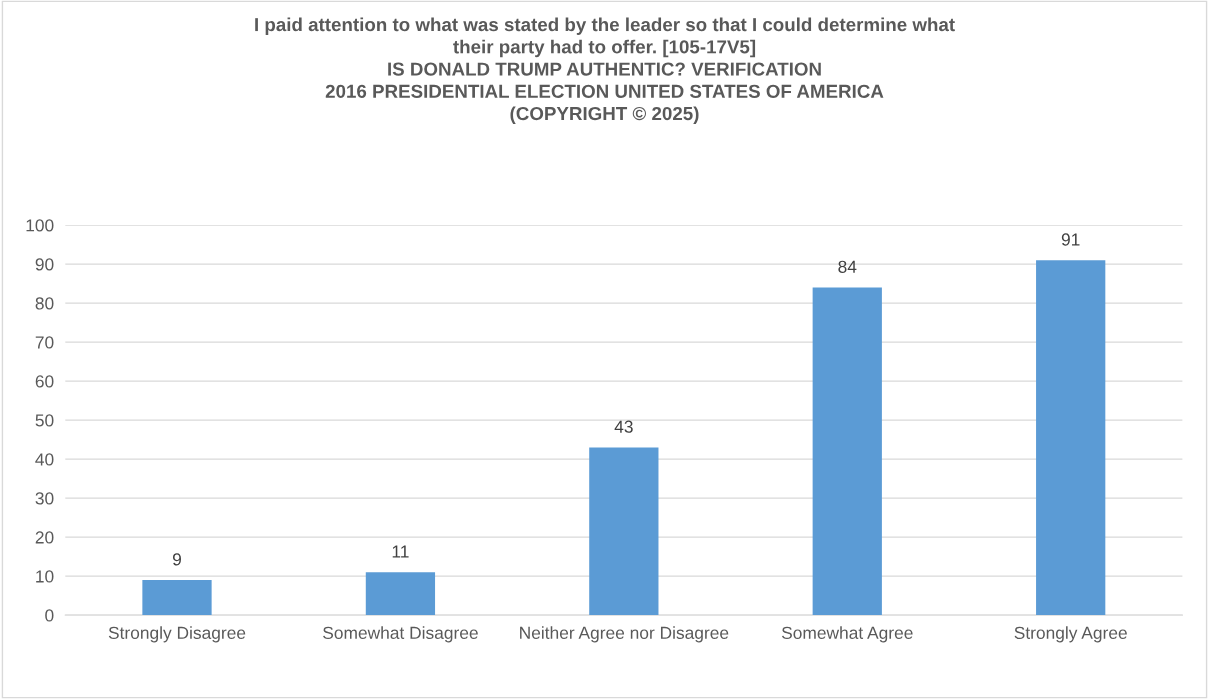 This screenshot has width=1209, height=699. Describe the element at coordinates (44, 342) in the screenshot. I see `y-tick-label: 70` at that location.